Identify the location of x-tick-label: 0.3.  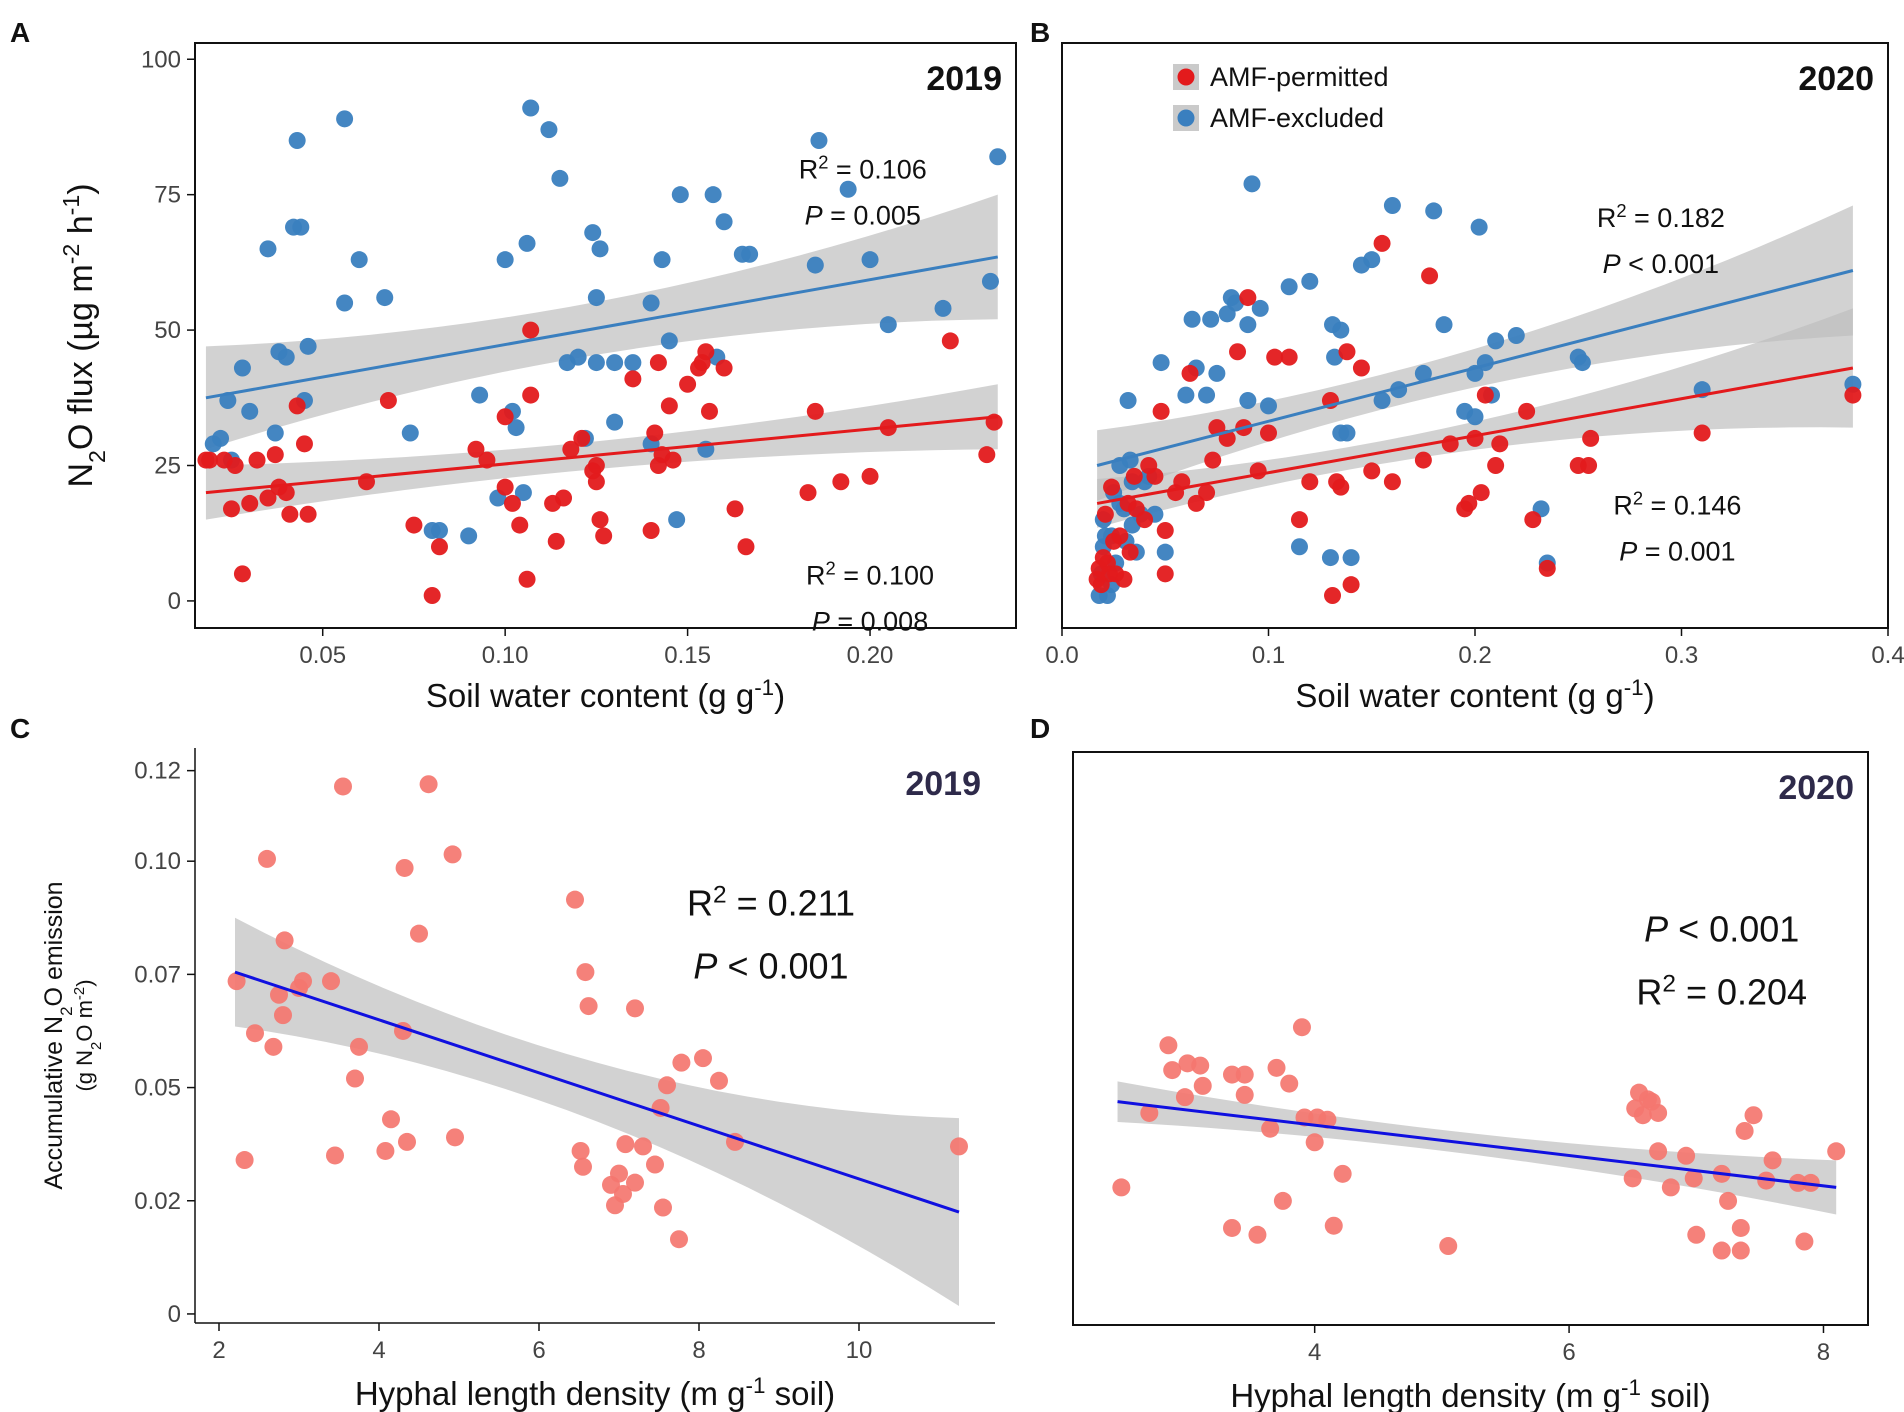
(1681, 655).